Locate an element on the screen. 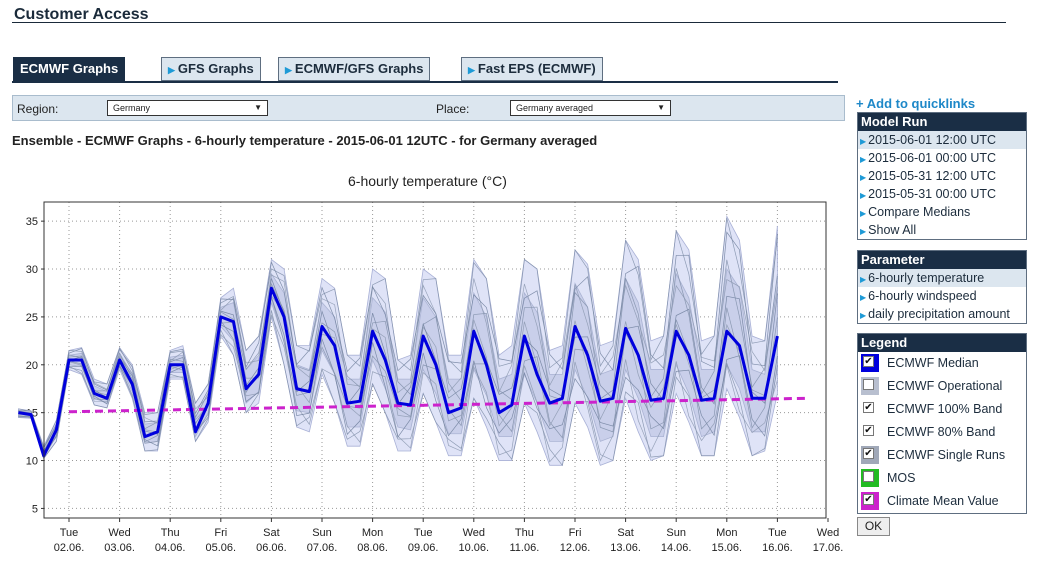 This screenshot has height=566, width=1050. legend-label: ECMWF Median is located at coordinates (933, 363).